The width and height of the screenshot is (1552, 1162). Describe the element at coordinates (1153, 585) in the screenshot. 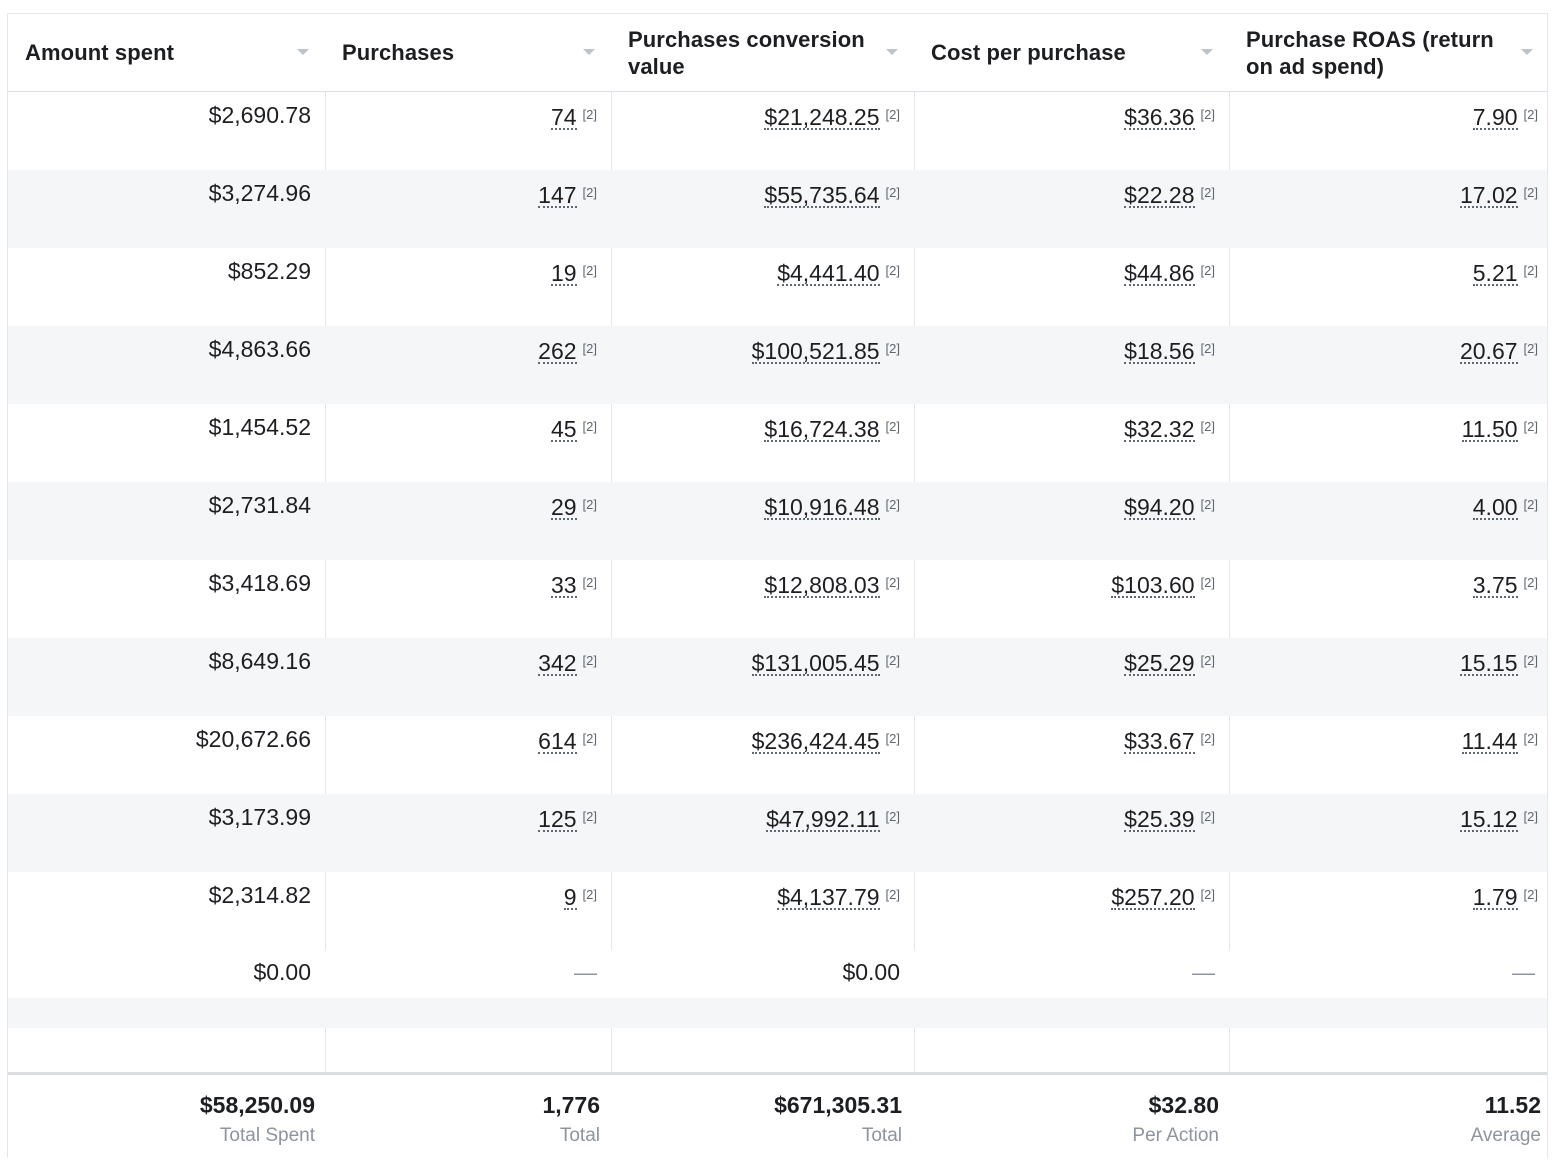

I see `cost-per-purchase-value: $103.60` at that location.